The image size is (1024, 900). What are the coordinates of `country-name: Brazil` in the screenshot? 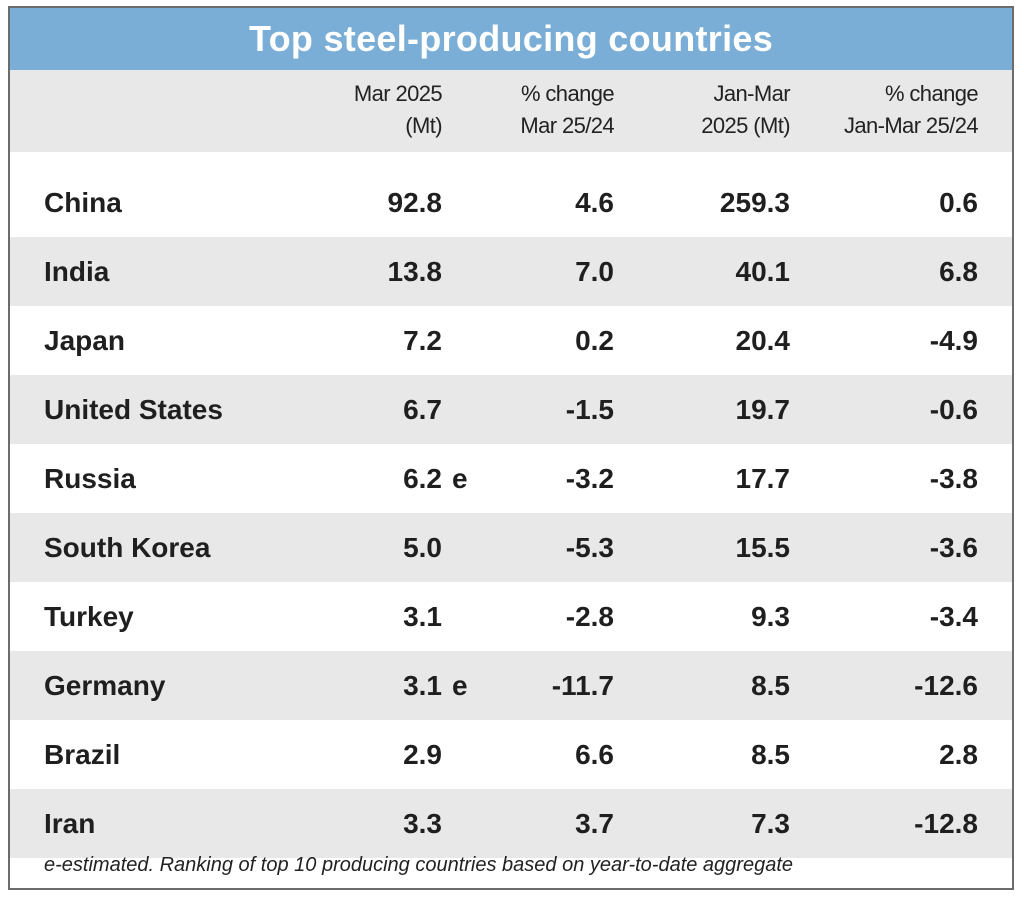 It's located at (82, 754).